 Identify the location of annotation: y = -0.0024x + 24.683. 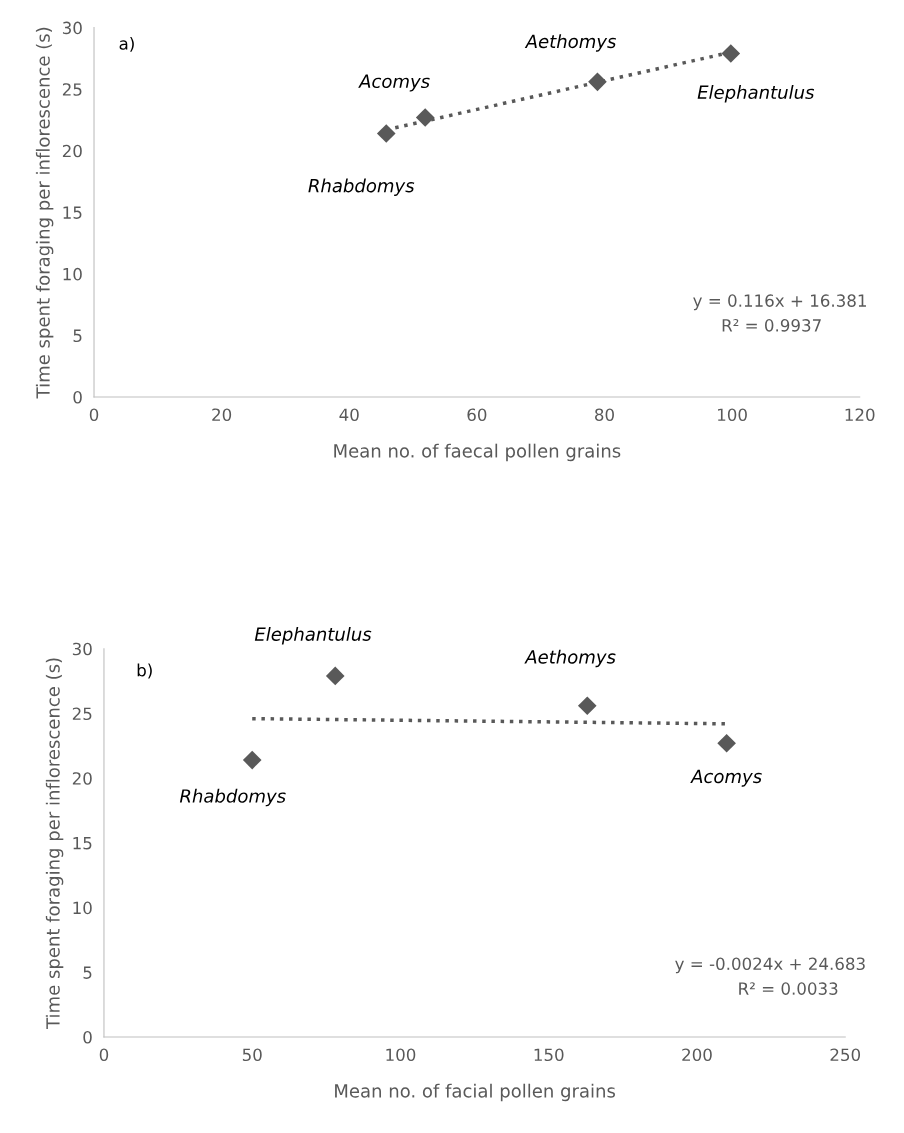
(770, 965).